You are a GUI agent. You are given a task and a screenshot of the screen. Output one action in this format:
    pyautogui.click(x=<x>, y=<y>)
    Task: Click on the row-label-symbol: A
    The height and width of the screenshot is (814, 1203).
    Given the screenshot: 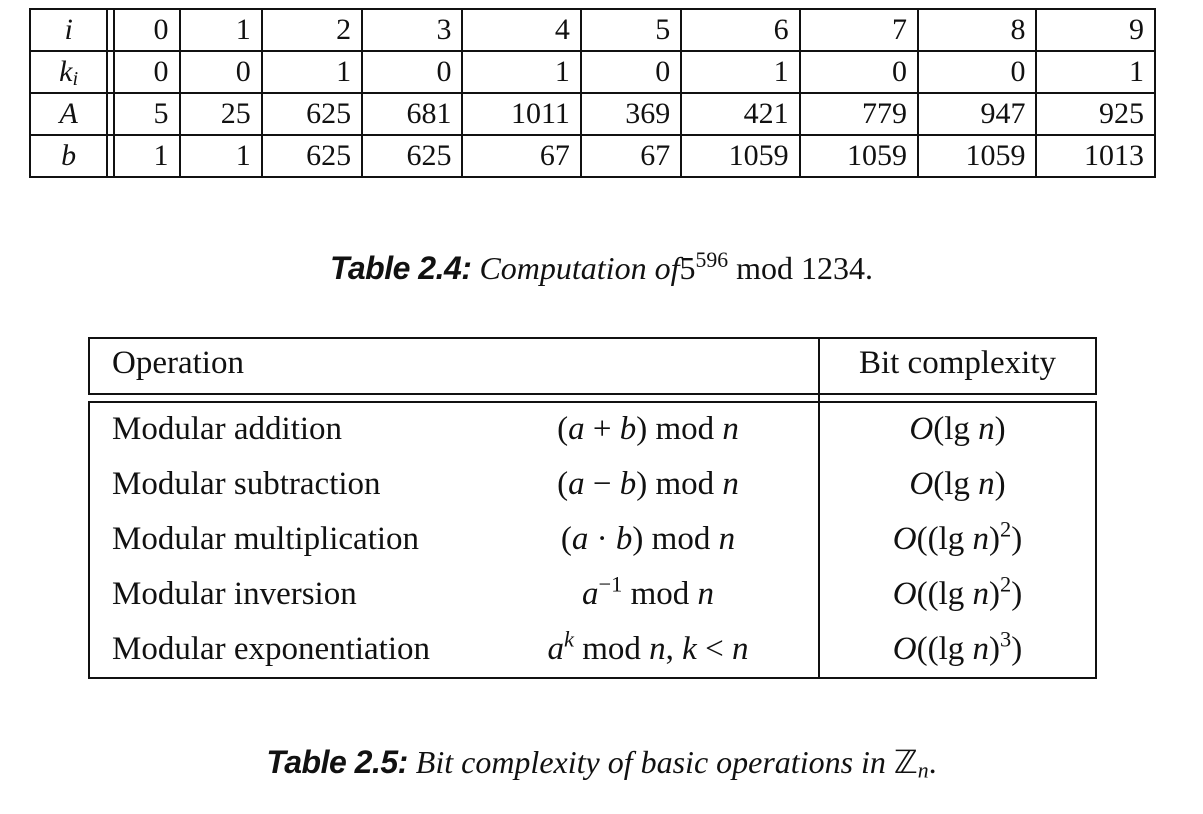 What is the action you would take?
    pyautogui.click(x=68, y=113)
    